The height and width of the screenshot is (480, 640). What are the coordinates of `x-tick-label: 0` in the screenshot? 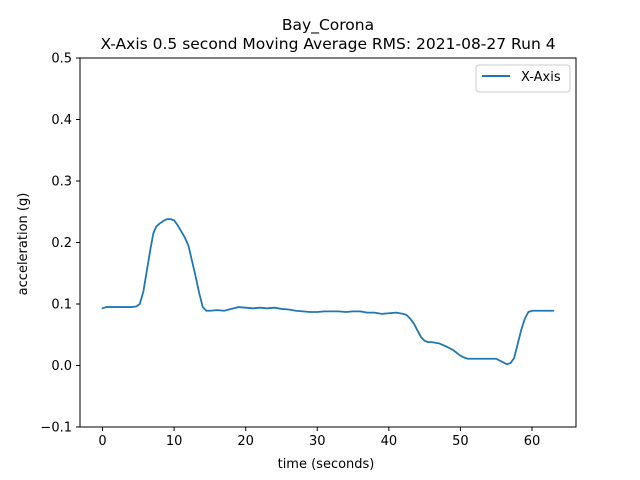 It's located at (102, 441).